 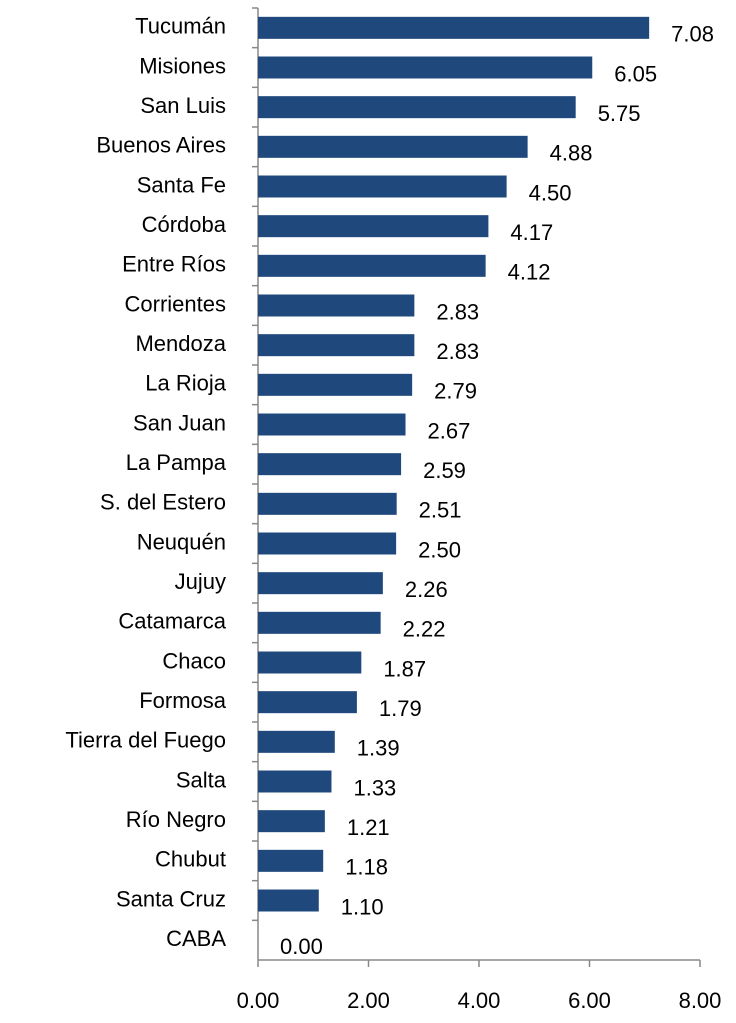 What do you see at coordinates (180, 343) in the screenshot?
I see `y-tick-label: Mendoza` at bounding box center [180, 343].